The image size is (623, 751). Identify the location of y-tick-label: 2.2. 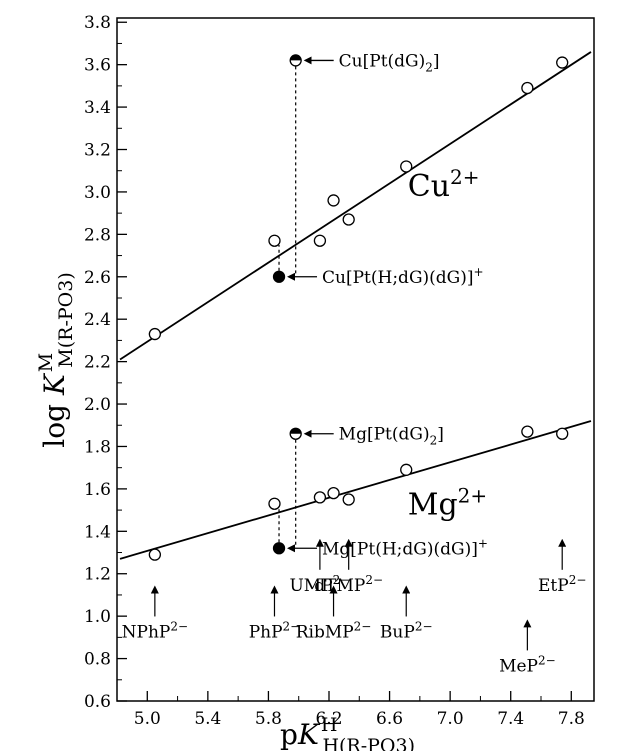
(97, 363).